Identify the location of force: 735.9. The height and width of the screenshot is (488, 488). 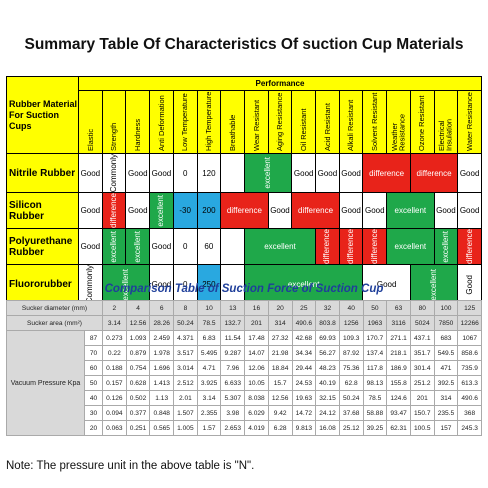
(469, 368).